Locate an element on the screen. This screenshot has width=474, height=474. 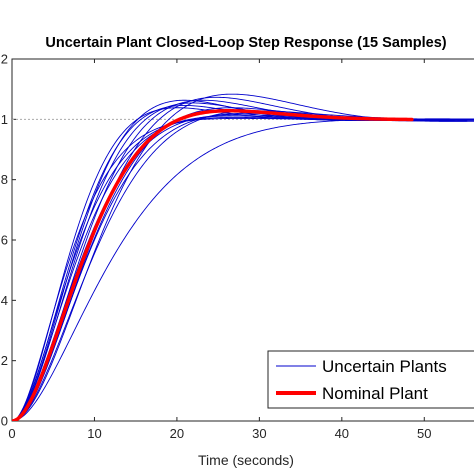
x-tick-label: 30 is located at coordinates (259, 433).